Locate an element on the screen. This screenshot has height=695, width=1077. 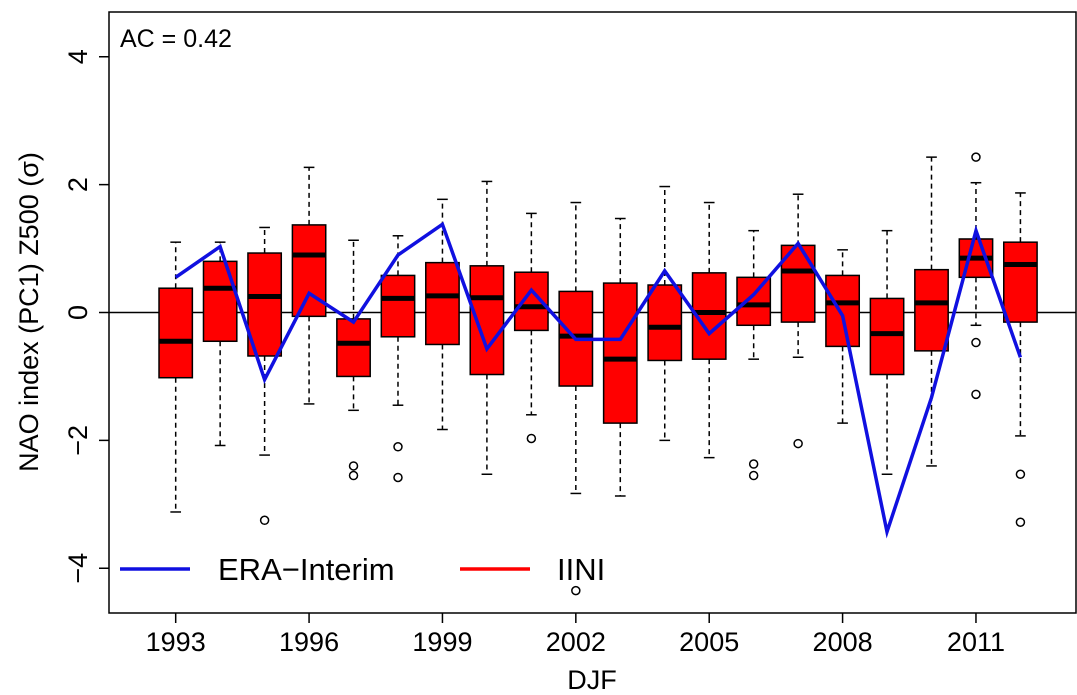
x-tick-label: 1993 is located at coordinates (176, 642).